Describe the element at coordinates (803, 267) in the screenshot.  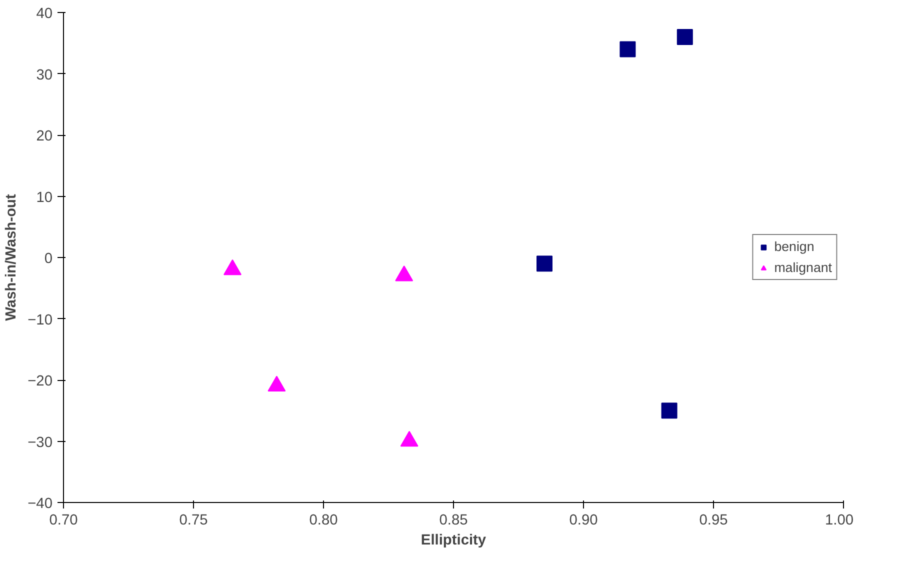
I see `legend-label: malignant` at that location.